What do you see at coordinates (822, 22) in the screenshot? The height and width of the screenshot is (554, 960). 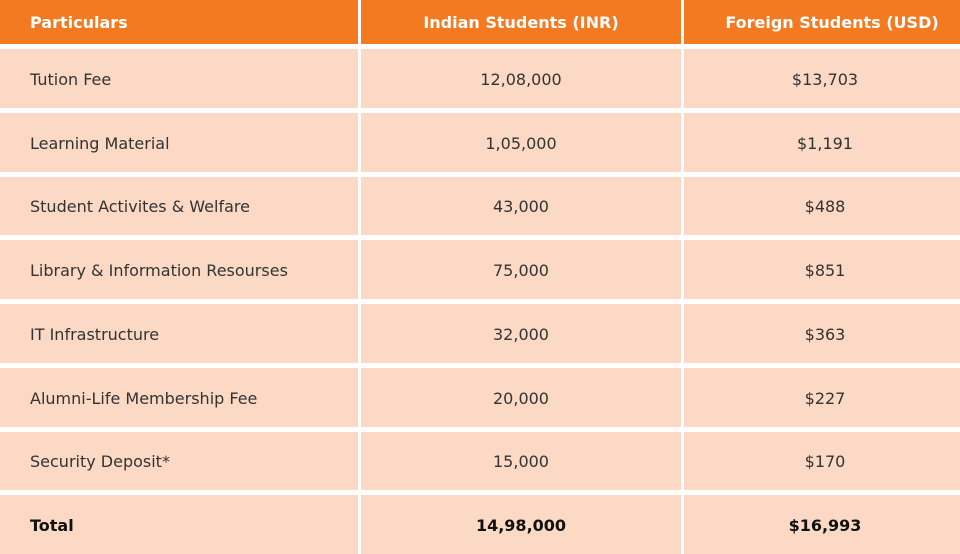 I see `header-foreign-students: Foreign Students (USD)` at bounding box center [822, 22].